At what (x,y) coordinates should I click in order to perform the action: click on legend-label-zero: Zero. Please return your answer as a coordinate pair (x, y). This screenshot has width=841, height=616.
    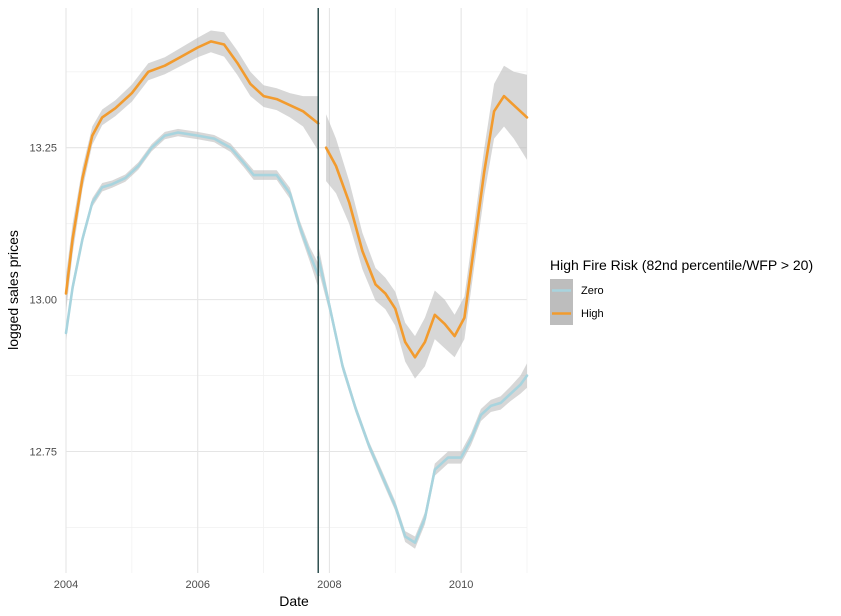
    Looking at the image, I should click on (592, 291).